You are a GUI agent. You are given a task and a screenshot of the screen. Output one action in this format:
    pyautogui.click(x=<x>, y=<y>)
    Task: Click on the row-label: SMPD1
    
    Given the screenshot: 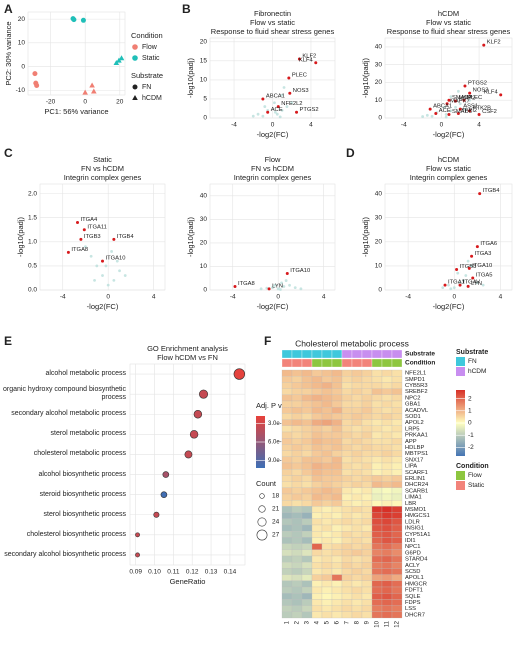 What is the action you would take?
    pyautogui.click(x=415, y=380)
    